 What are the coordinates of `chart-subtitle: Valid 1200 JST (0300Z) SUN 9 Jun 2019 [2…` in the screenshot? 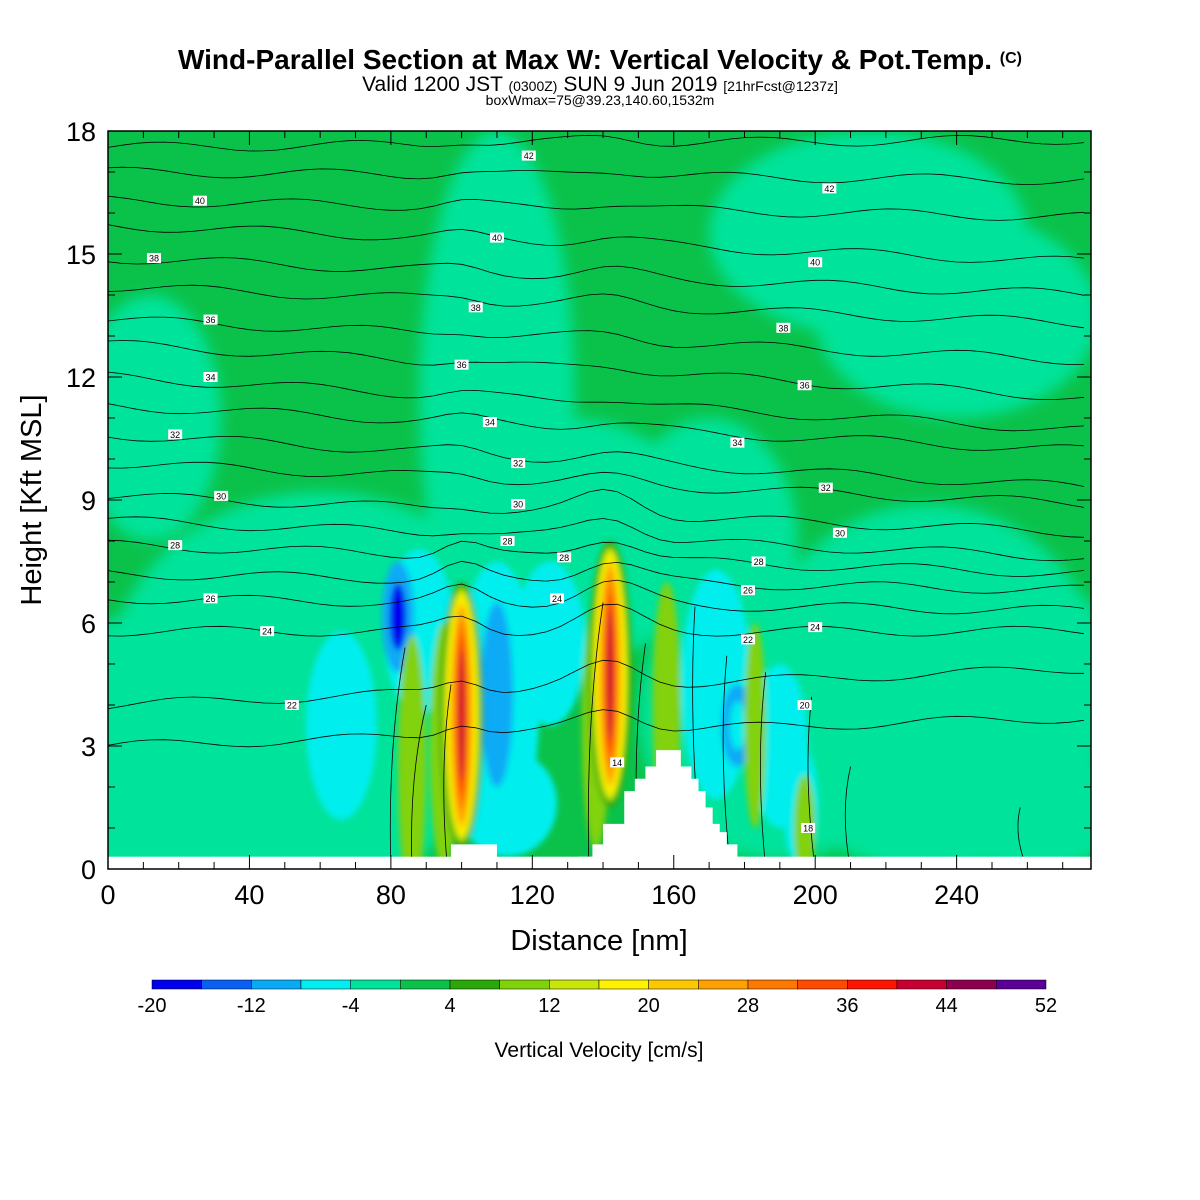 It's located at (600, 85).